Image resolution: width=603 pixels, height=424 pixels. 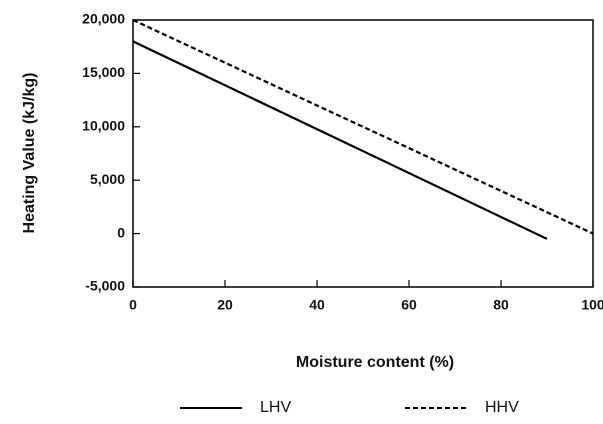 What do you see at coordinates (121, 232) in the screenshot?
I see `y-tick-label: 0` at bounding box center [121, 232].